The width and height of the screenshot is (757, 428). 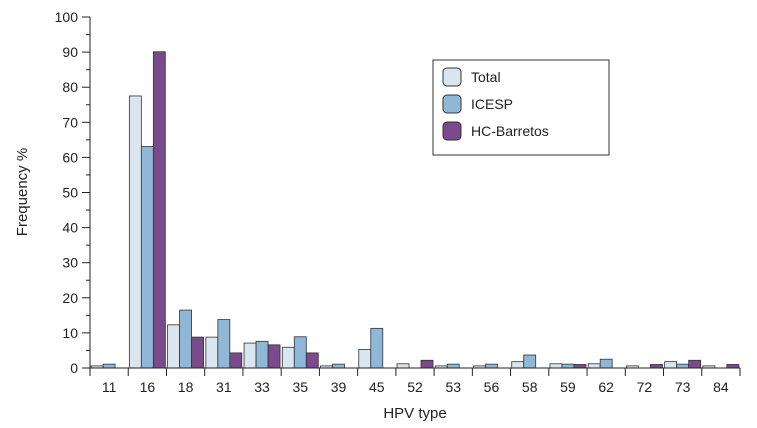 I want to click on x-tick-label-73: 73, so click(x=683, y=387).